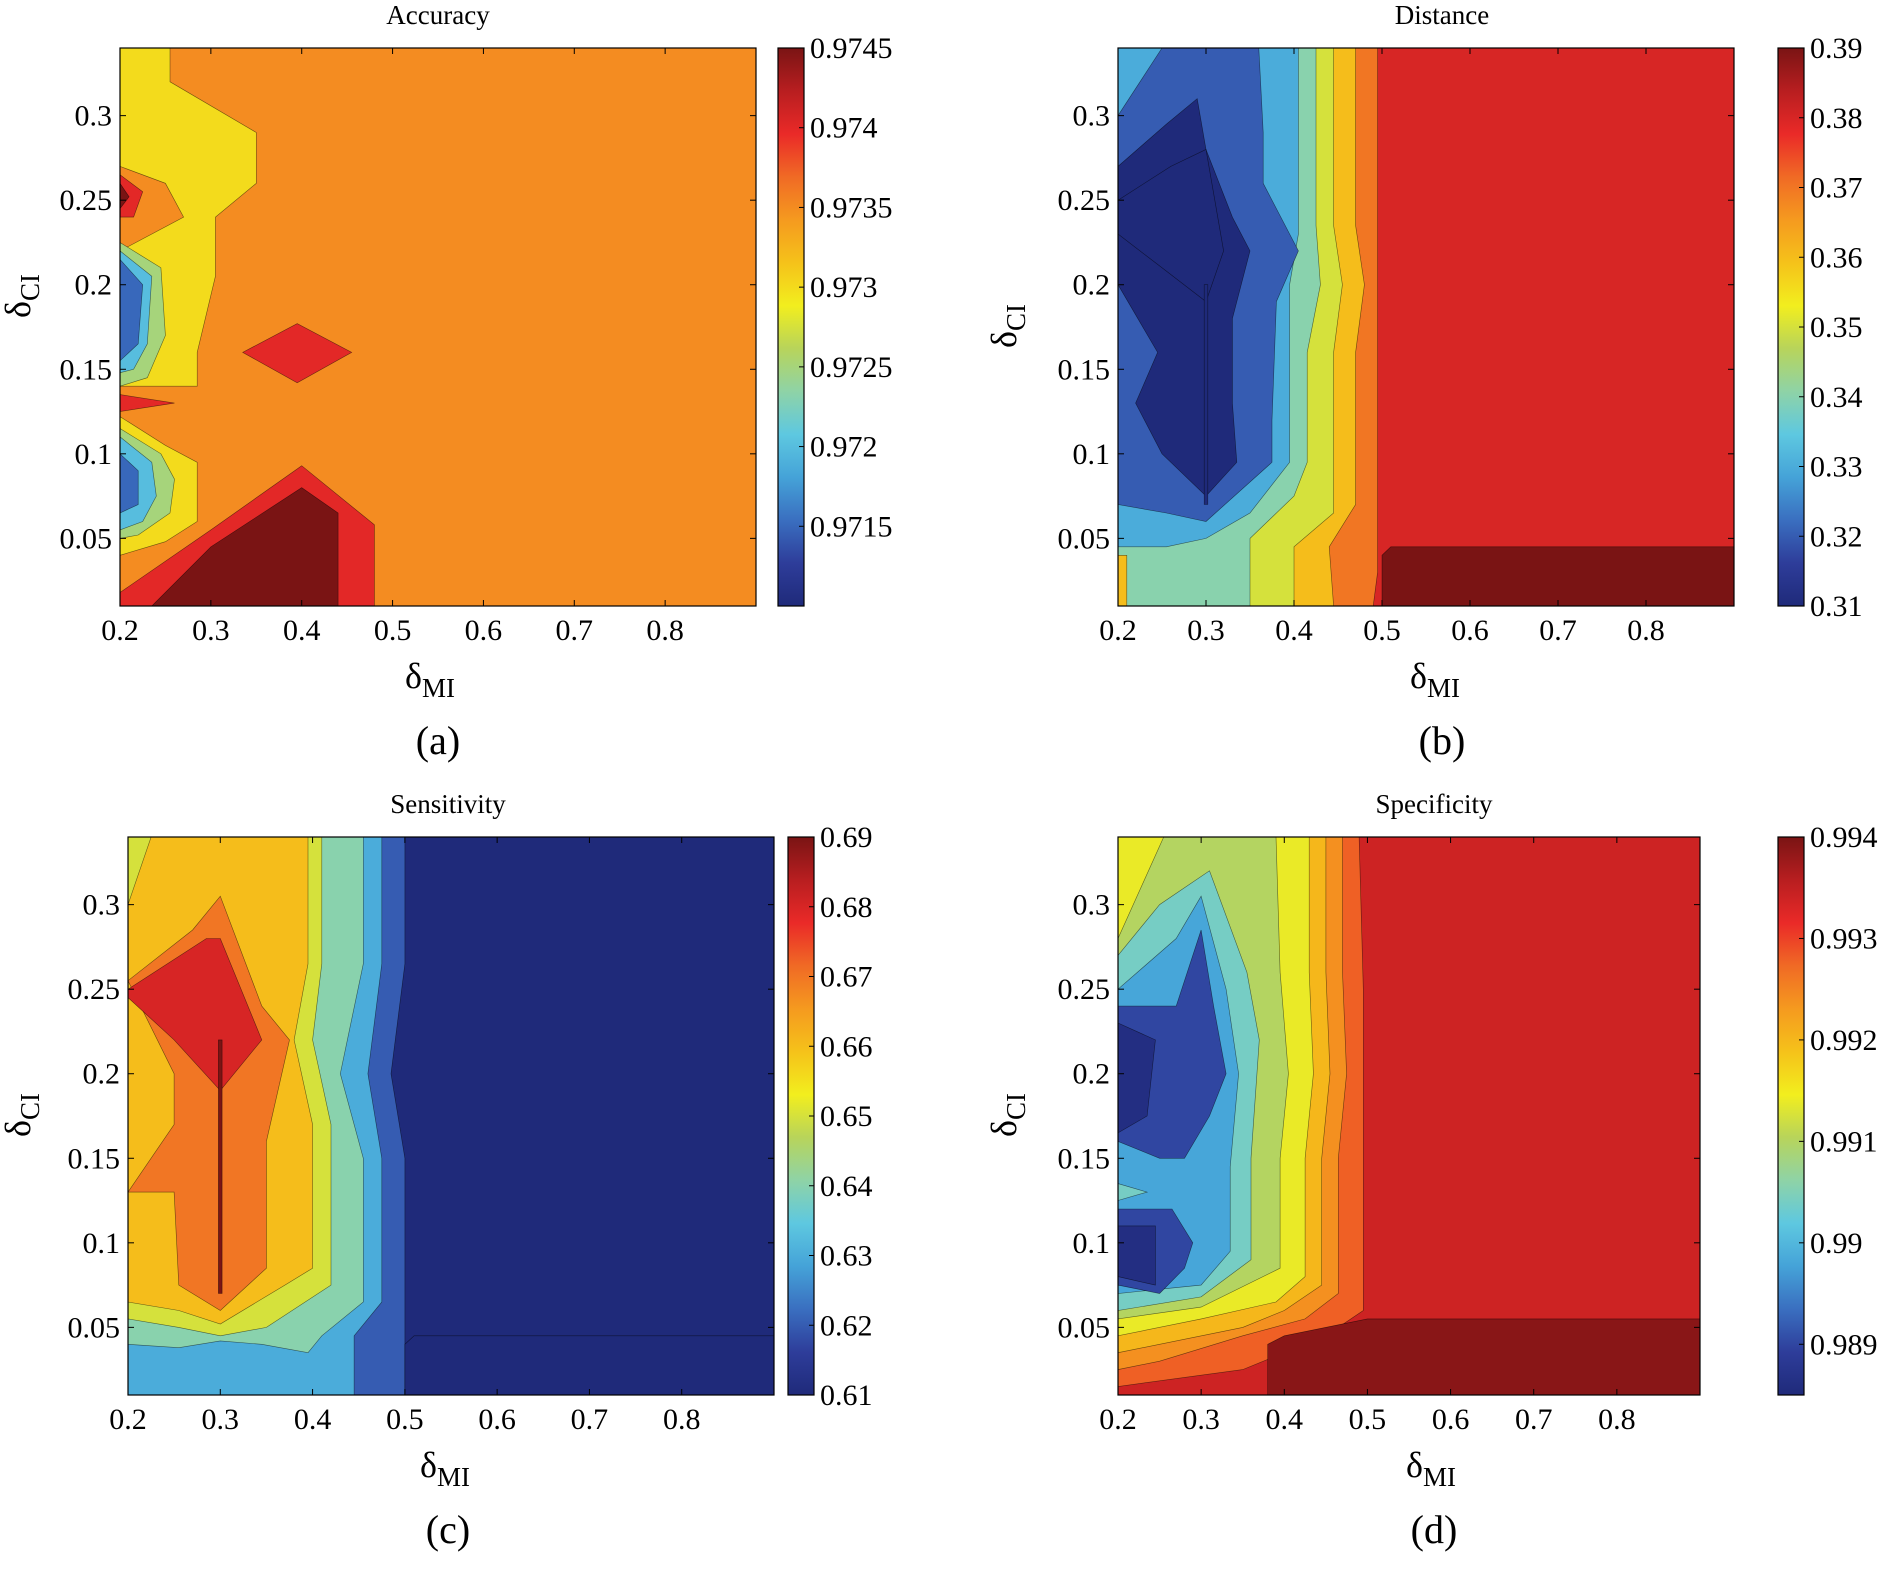 The image size is (1900, 1577). I want to click on colorbar-tick-label: 0.9715, so click(851, 526).